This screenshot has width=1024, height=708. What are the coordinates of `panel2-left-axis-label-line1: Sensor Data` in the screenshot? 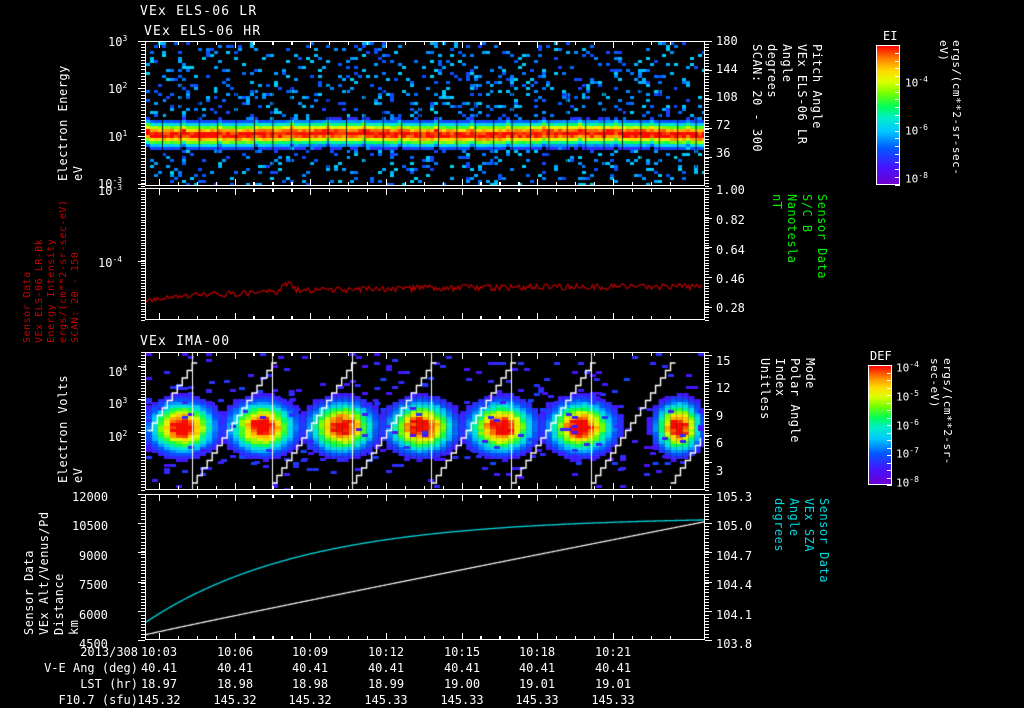 It's located at (27, 307).